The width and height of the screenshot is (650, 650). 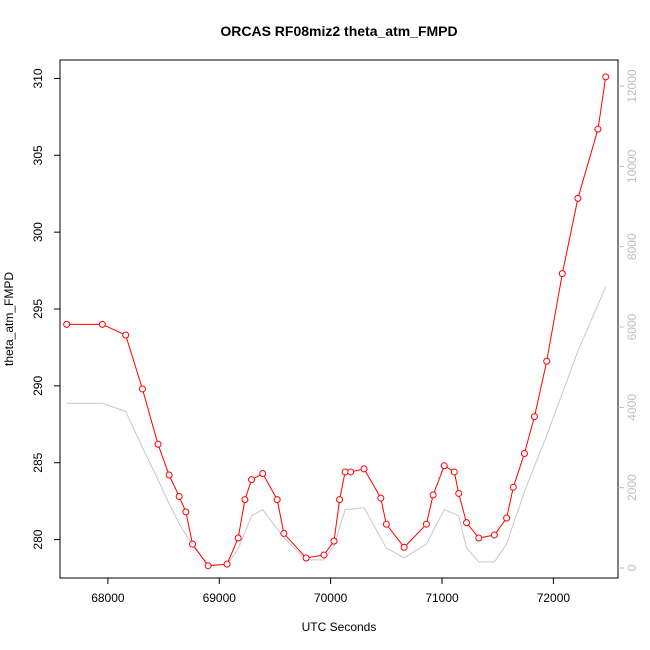 I want to click on y-tick-label: 290, so click(x=38, y=386).